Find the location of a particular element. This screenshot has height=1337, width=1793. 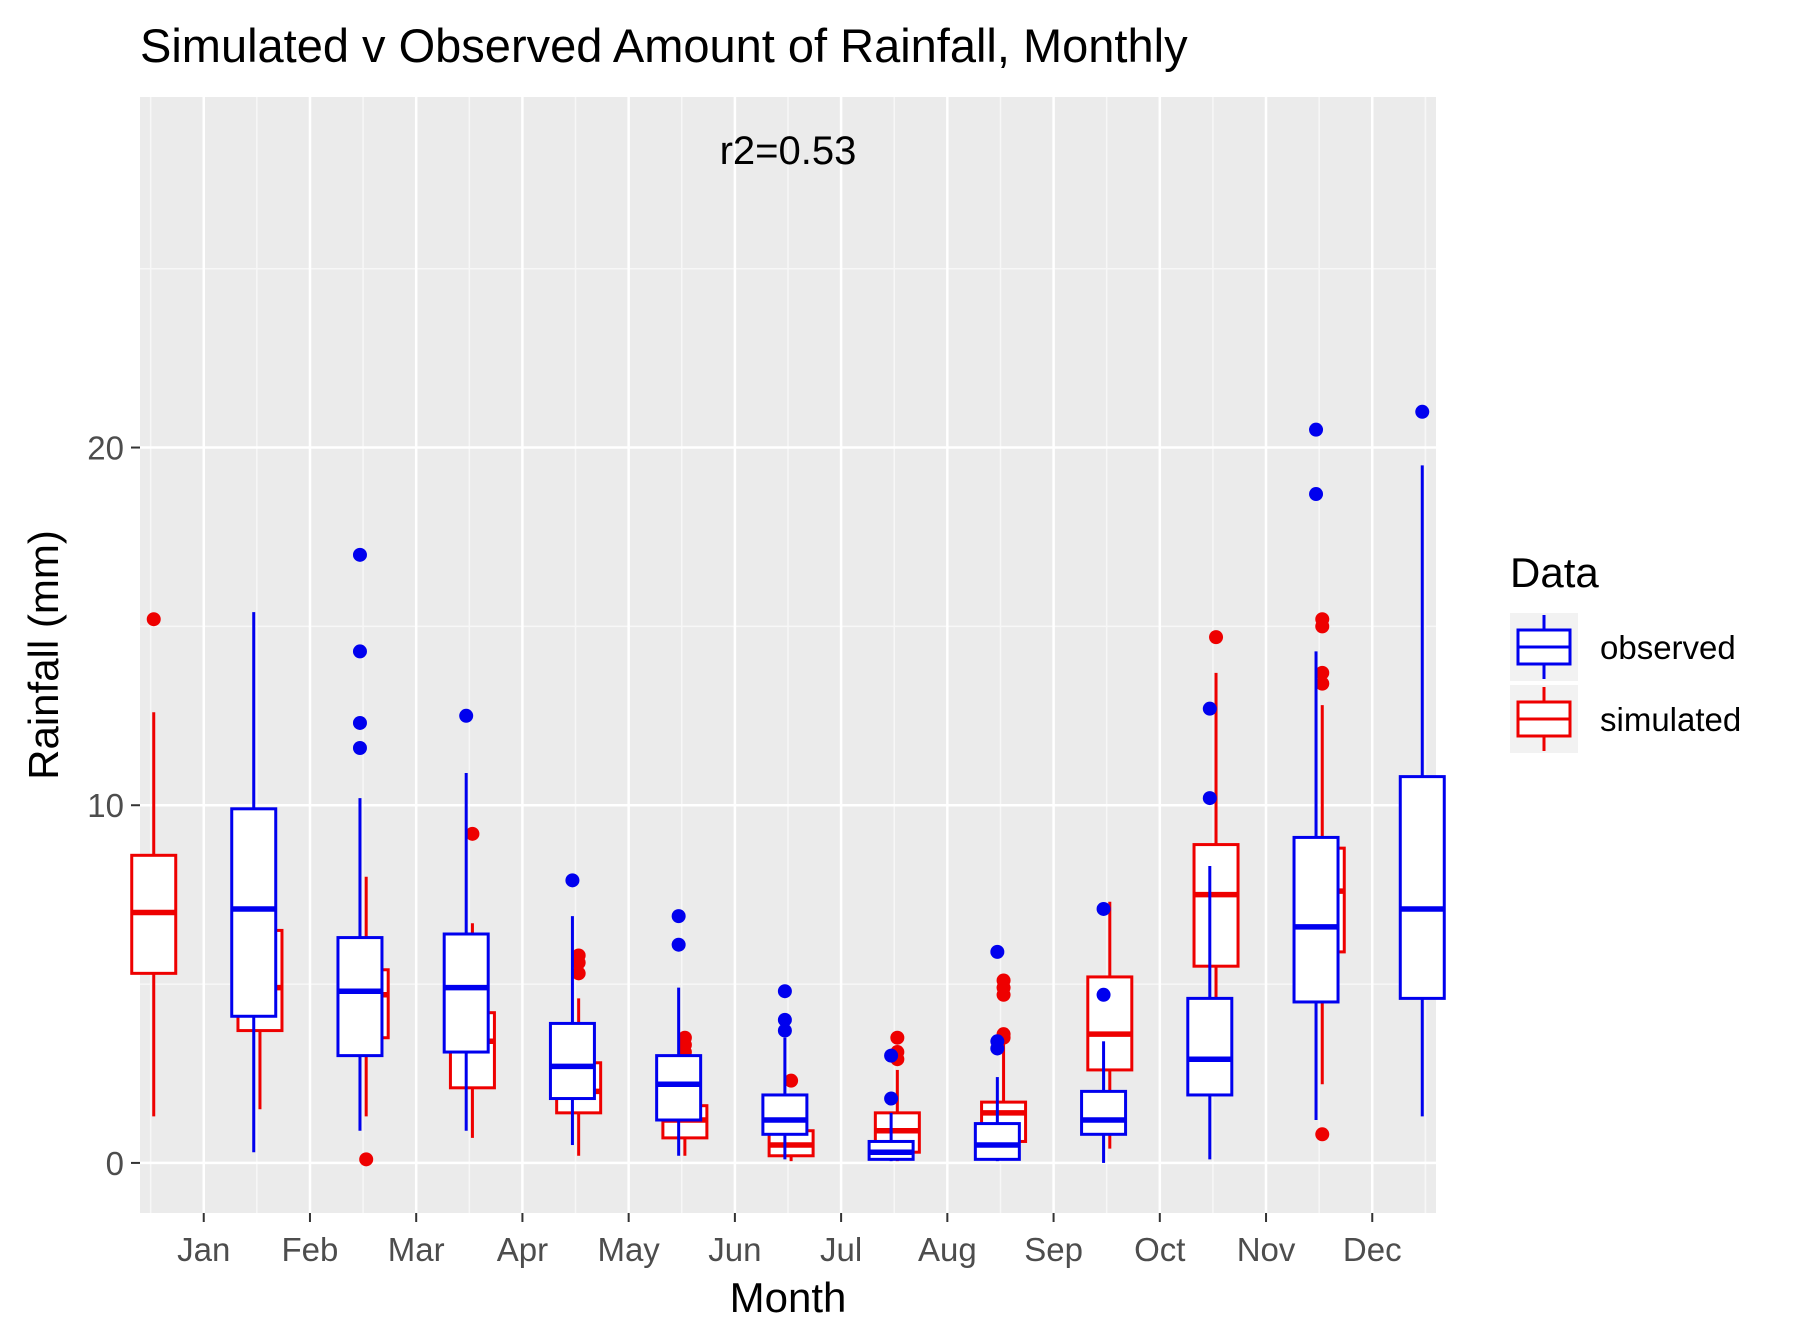

legend-entry-observed: observed is located at coordinates (1623, 647).